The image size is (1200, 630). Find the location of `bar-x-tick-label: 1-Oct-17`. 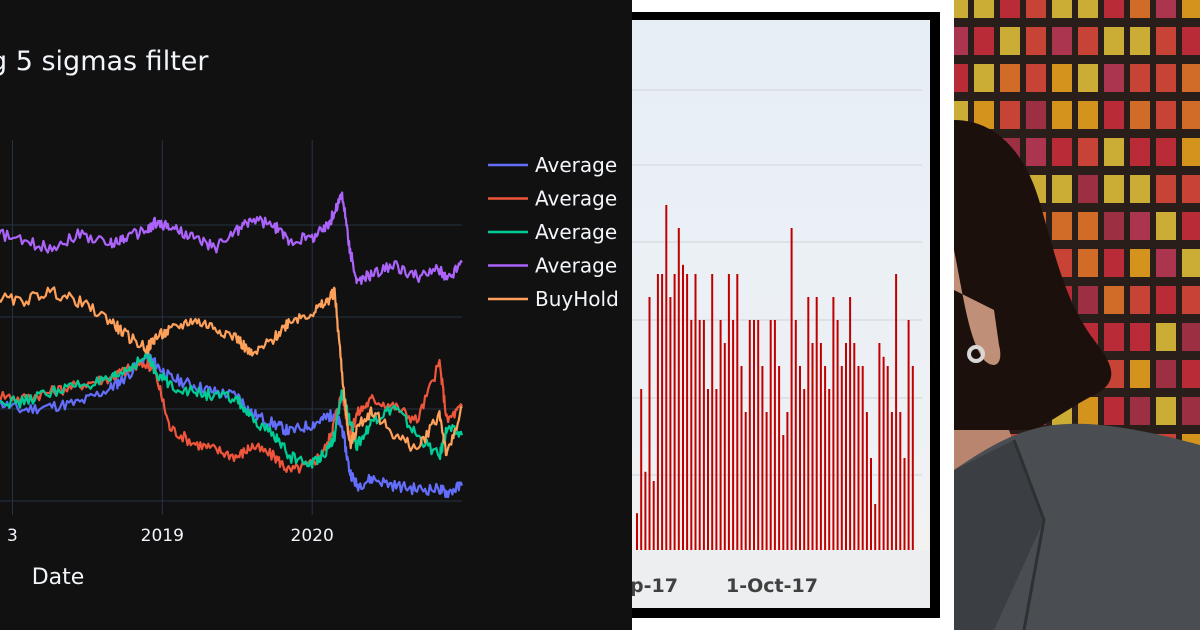

bar-x-tick-label: 1-Oct-17 is located at coordinates (772, 586).